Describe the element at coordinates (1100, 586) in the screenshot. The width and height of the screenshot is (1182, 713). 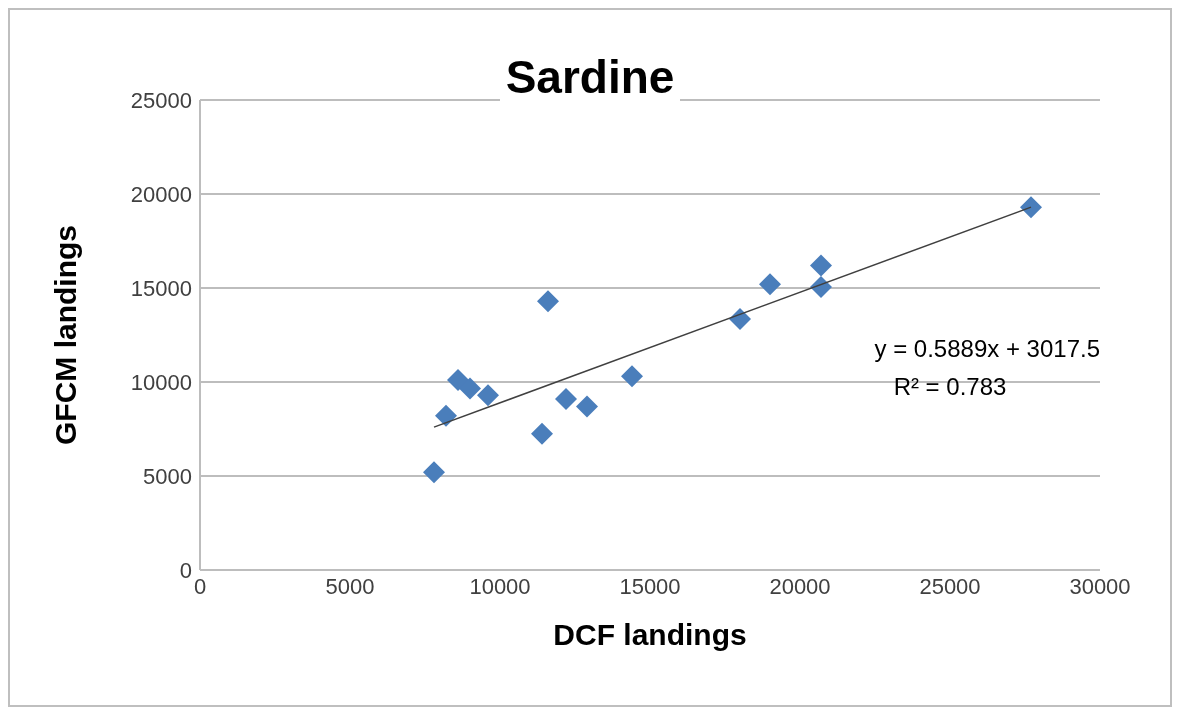
I see `x-tick-label: 30000` at that location.